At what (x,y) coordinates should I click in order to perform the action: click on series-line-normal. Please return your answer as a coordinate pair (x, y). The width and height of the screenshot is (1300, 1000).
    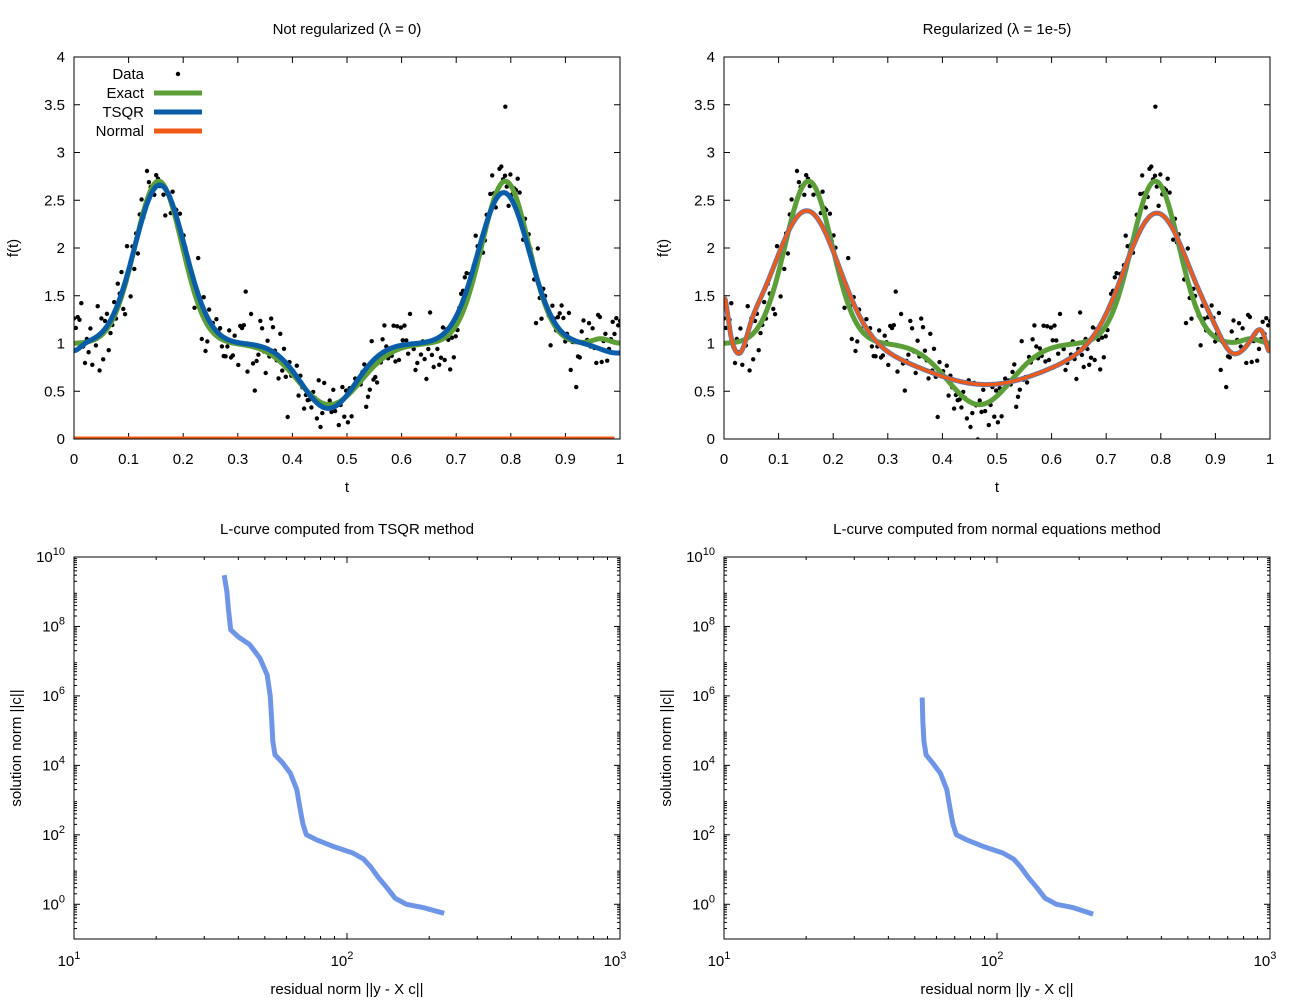
    Looking at the image, I should click on (997, 298).